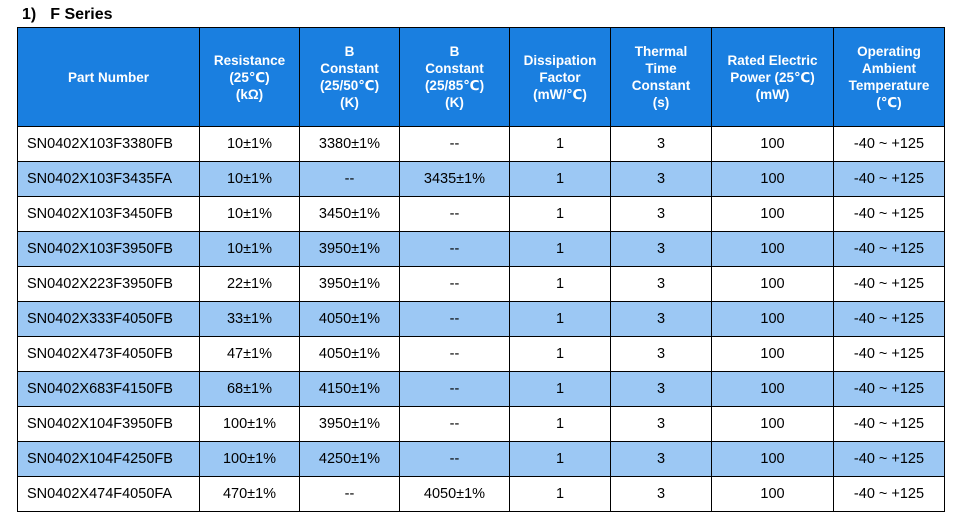 Image resolution: width=965 pixels, height=530 pixels. What do you see at coordinates (560, 60) in the screenshot?
I see `header-line: Dissipation` at bounding box center [560, 60].